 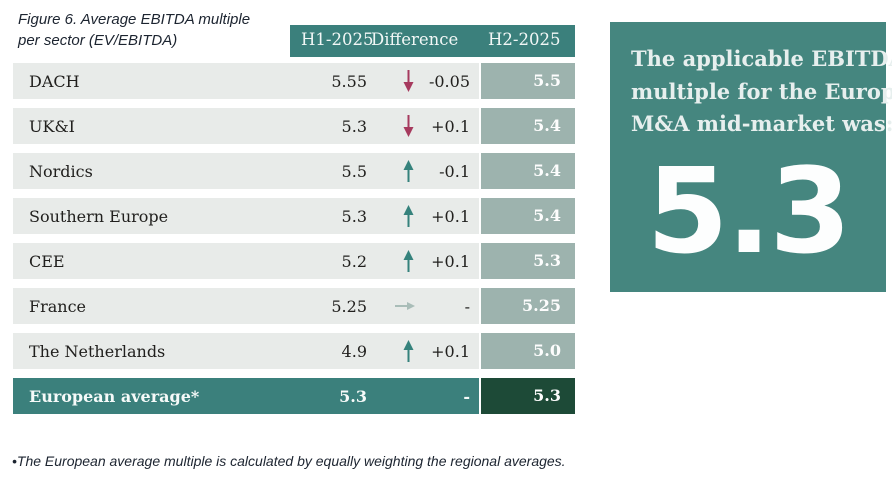 What do you see at coordinates (454, 171) in the screenshot?
I see `row-diff-value: -0.1` at bounding box center [454, 171].